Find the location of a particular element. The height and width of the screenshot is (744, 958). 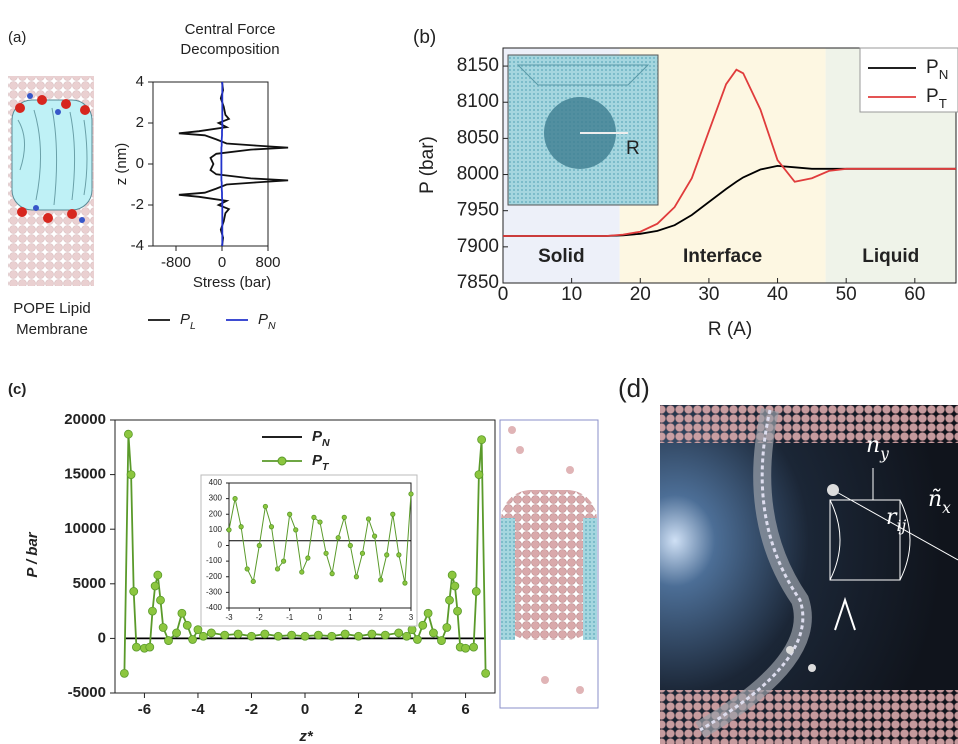

y-tick-label: 7900 is located at coordinates (478, 246).